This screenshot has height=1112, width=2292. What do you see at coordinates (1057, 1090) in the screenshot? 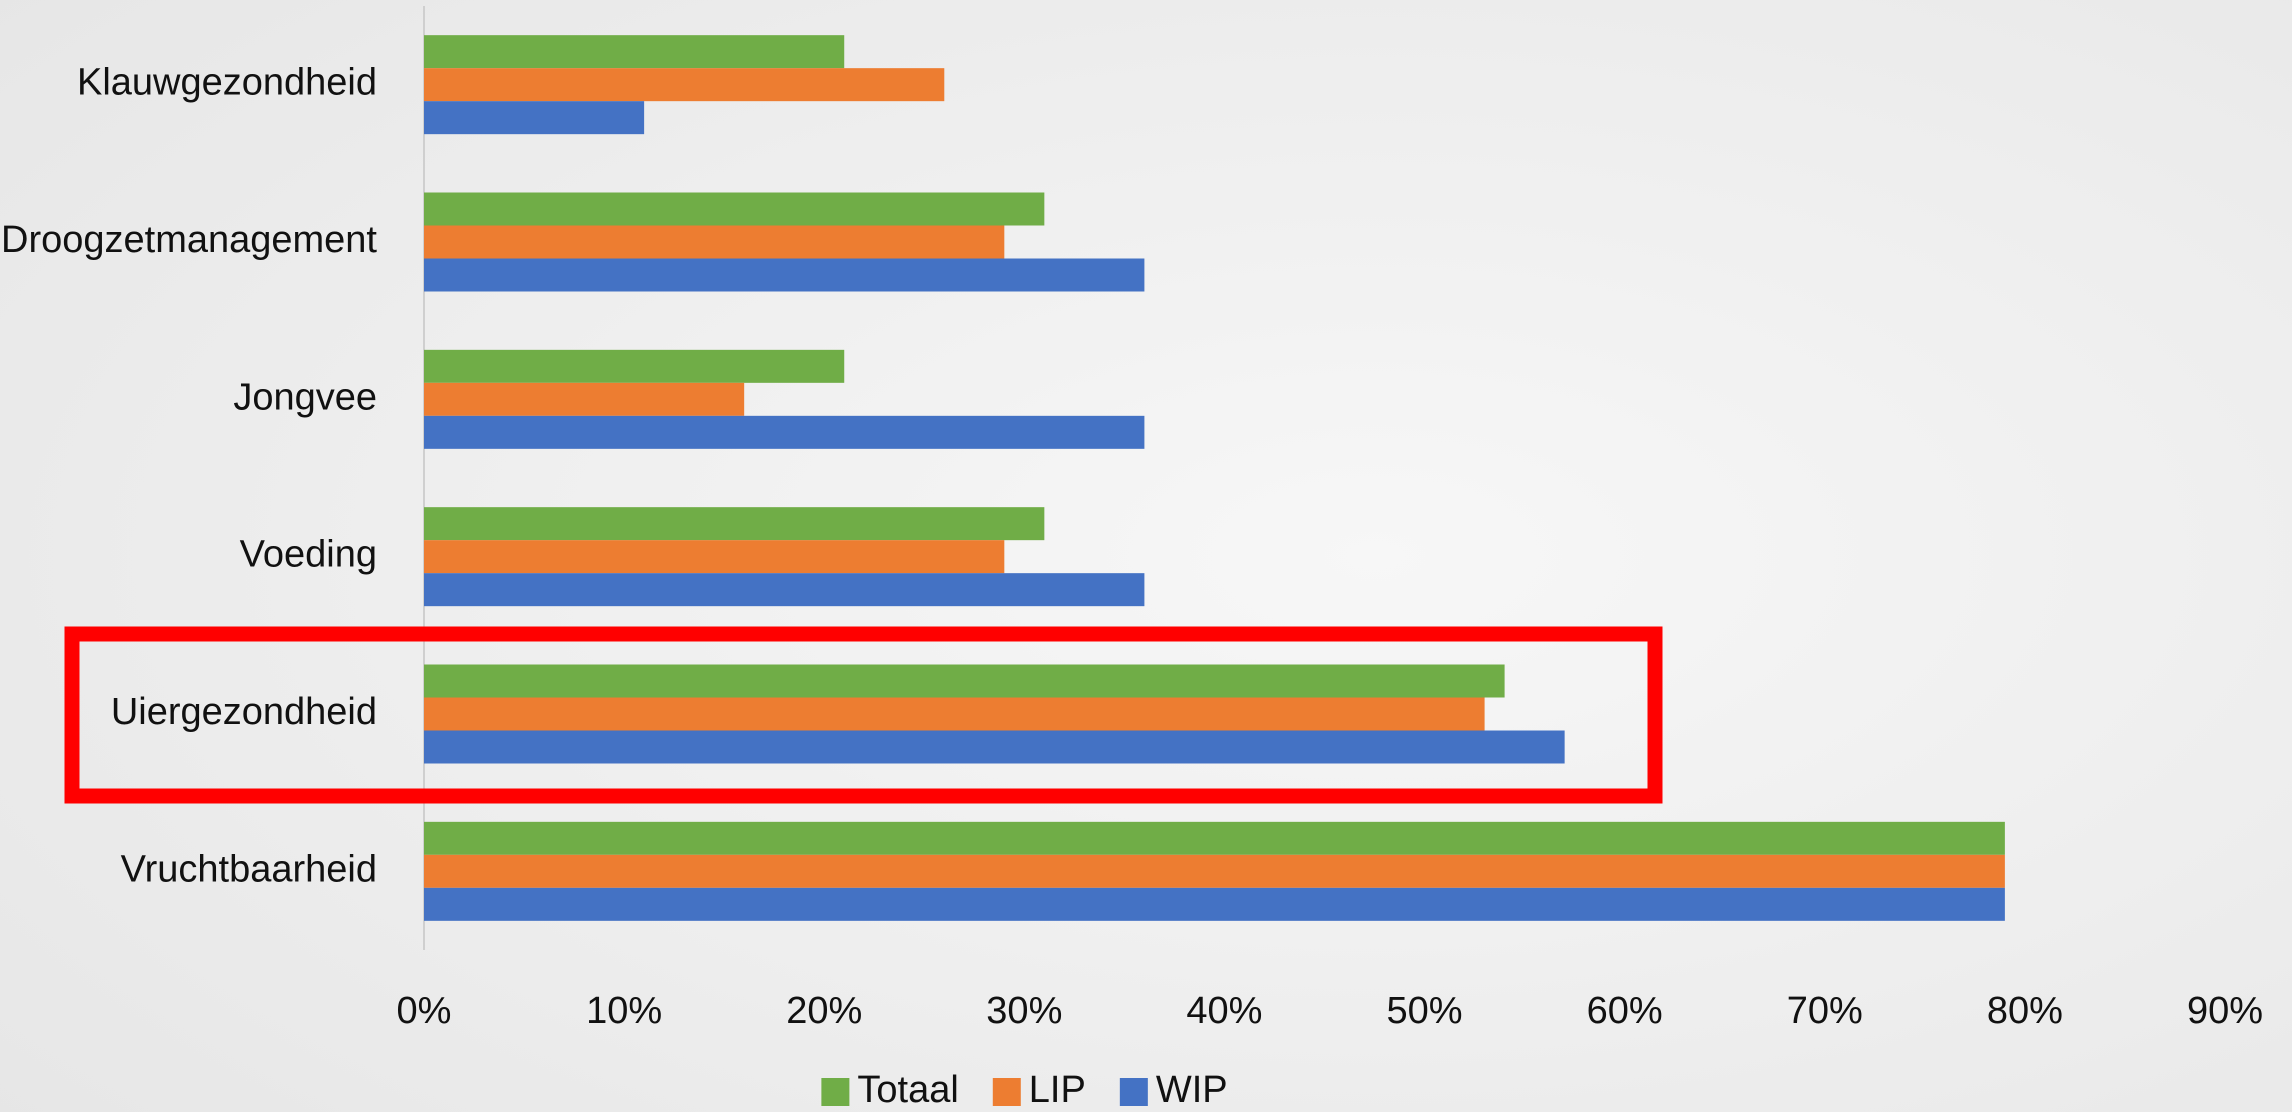
I see `legend-label: LIP` at bounding box center [1057, 1090].